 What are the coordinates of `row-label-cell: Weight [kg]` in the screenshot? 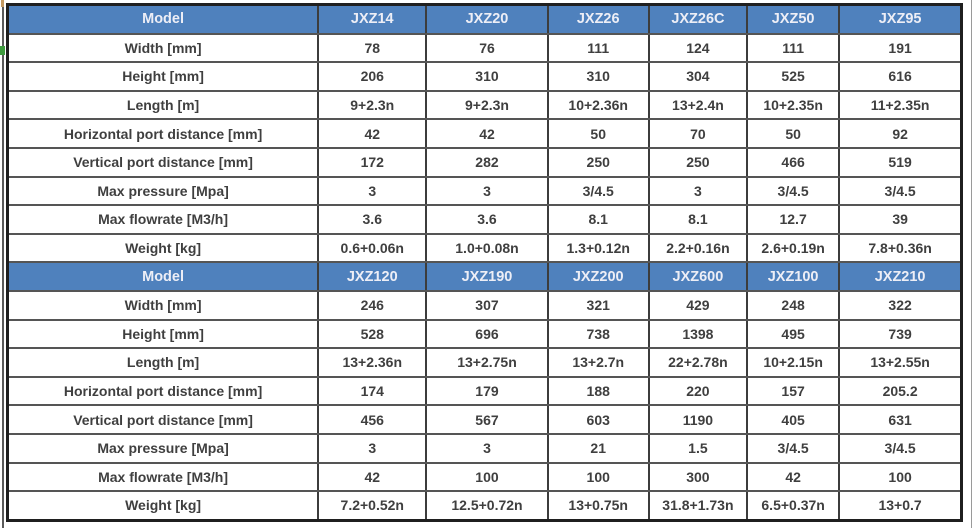 It's located at (163, 248).